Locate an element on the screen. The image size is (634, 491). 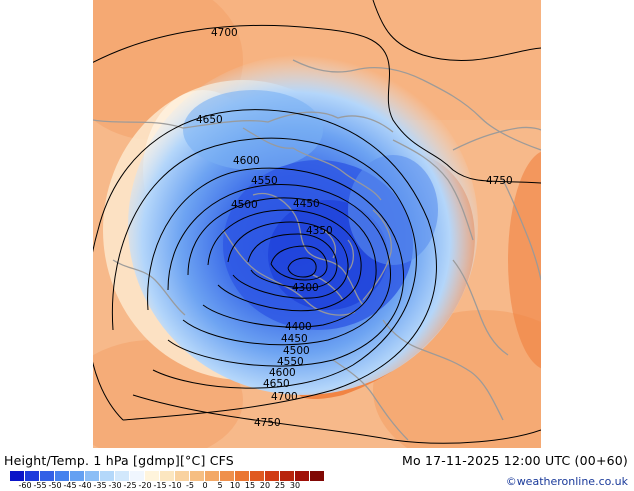
color-scale-tick: -50 is located at coordinates (55, 485).